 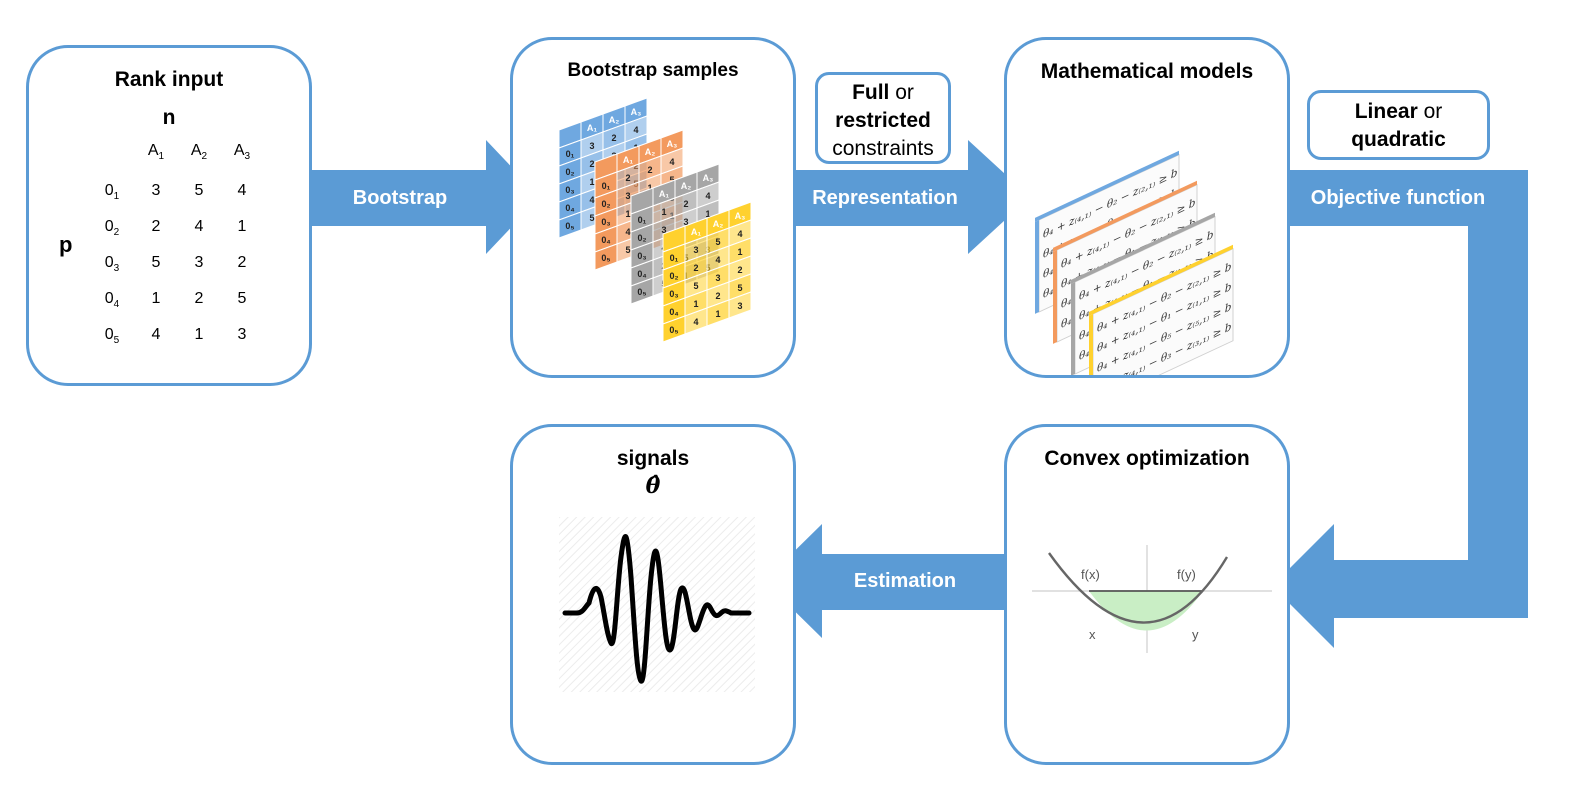 I want to click on row-header-03: 03, so click(x=112, y=264).